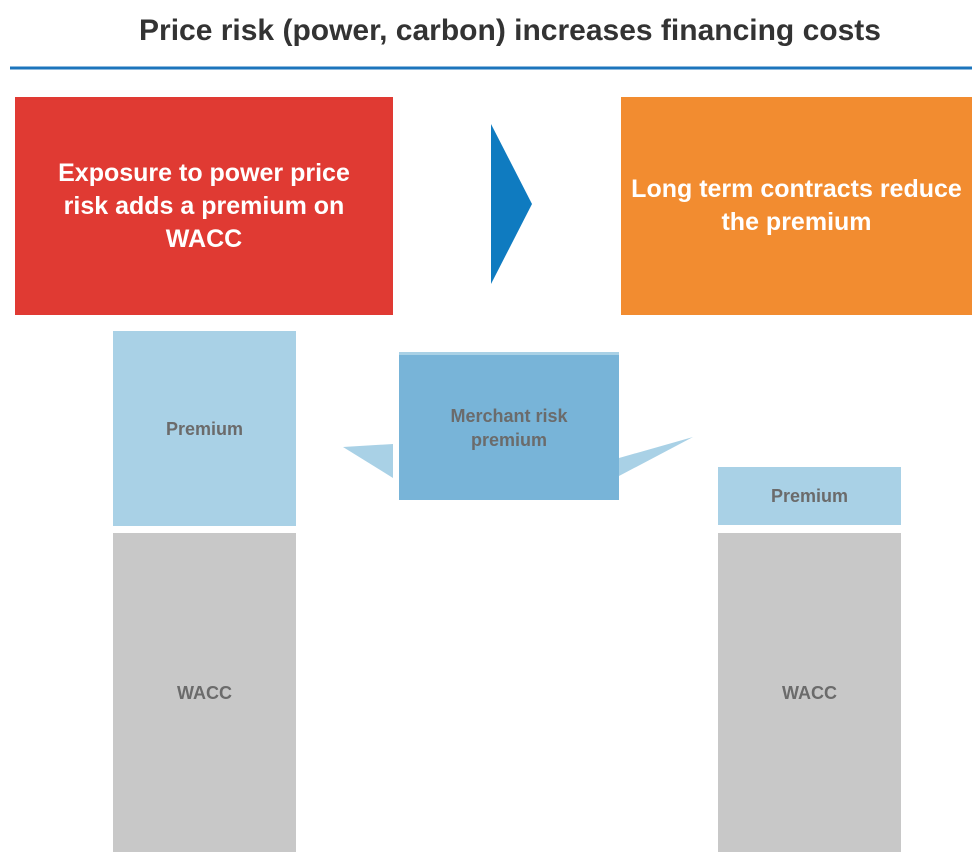 This screenshot has height=852, width=972. I want to click on callout-wedge-left, so click(368, 461).